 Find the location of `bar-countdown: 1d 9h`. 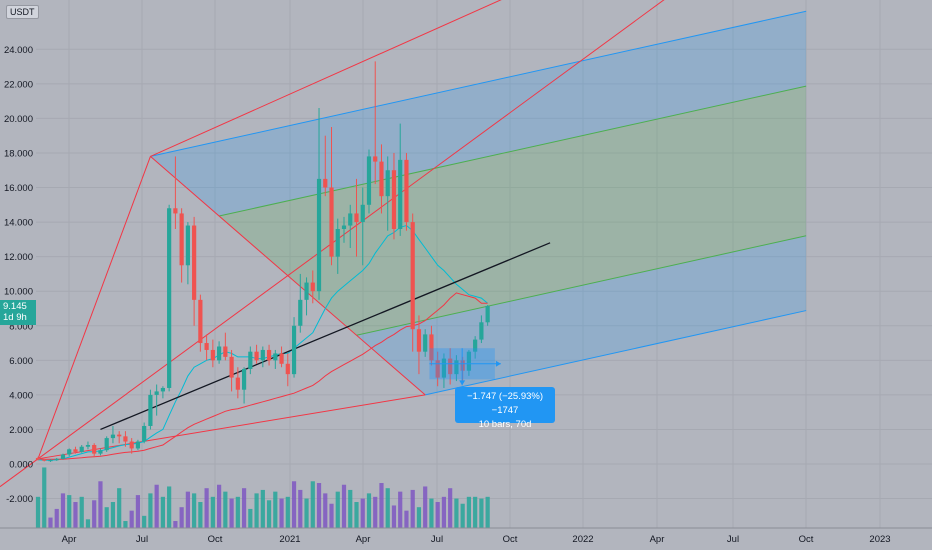

bar-countdown: 1d 9h is located at coordinates (15, 317).